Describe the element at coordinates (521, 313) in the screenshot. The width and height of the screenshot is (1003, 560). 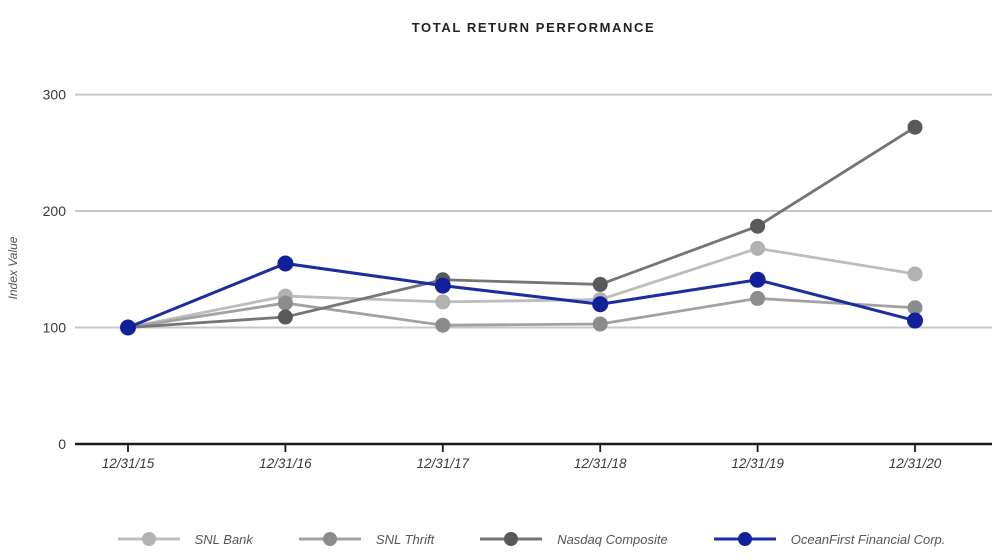
I see `series-line-snl-thrift` at that location.